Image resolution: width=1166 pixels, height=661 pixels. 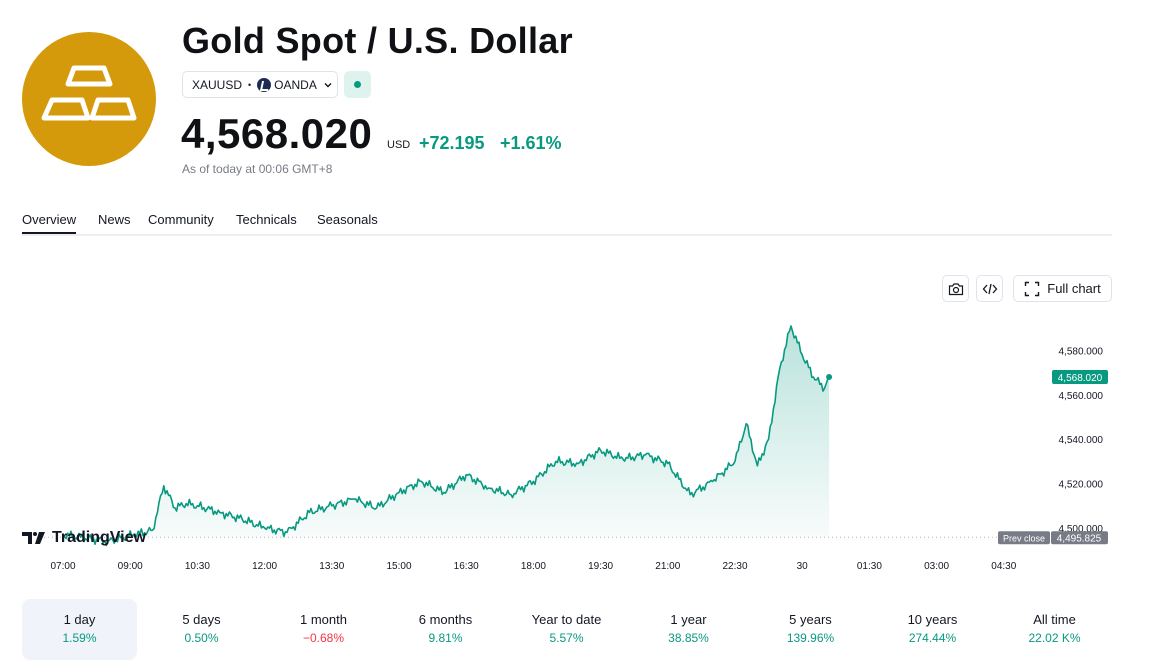 What do you see at coordinates (377, 40) in the screenshot?
I see `page-title: Gold Spot / U.S. Dollar` at bounding box center [377, 40].